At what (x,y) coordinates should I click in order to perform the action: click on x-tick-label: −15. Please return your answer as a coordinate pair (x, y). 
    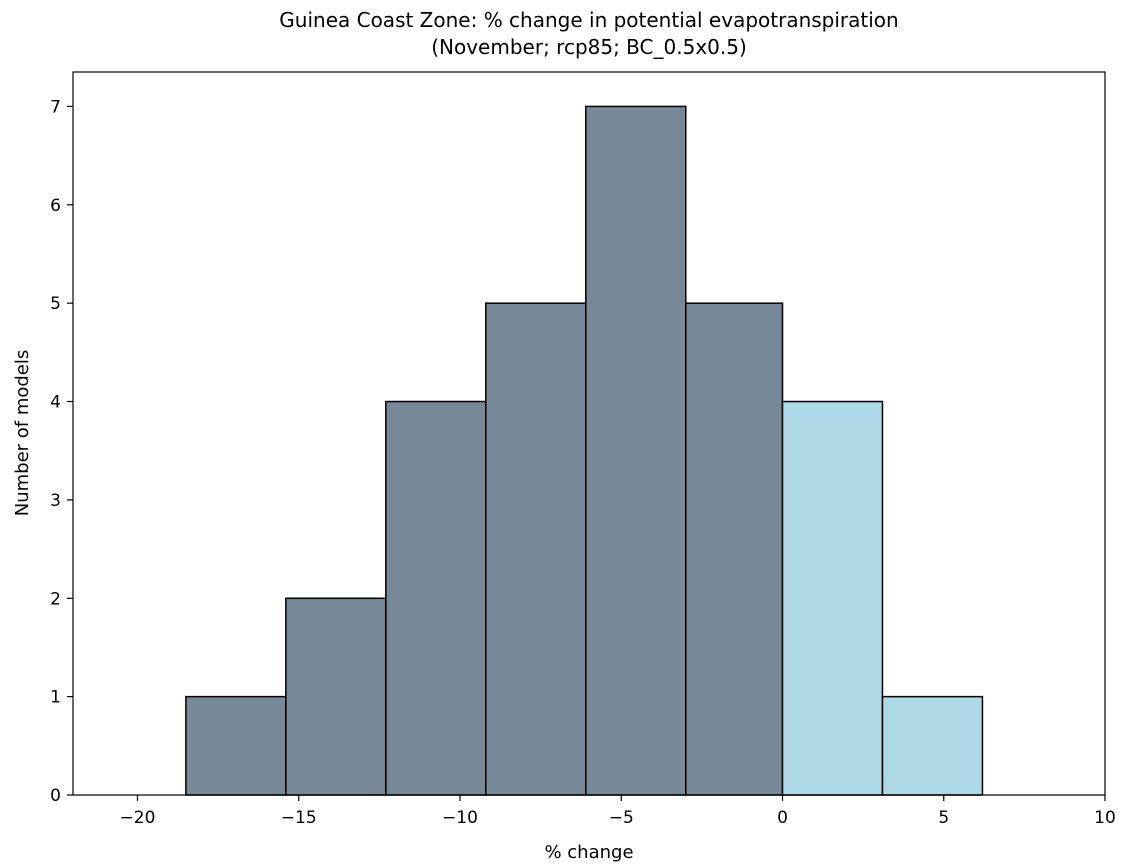
    Looking at the image, I should click on (299, 818).